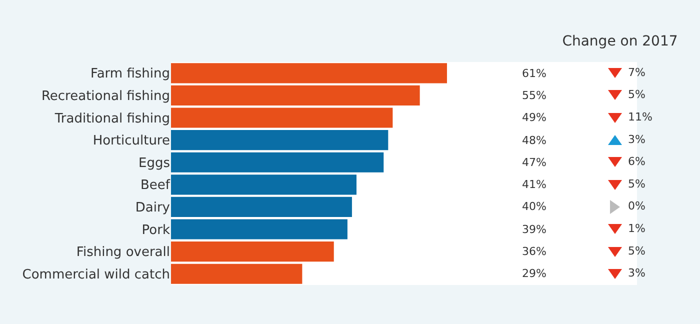  What do you see at coordinates (633, 72) in the screenshot?
I see `data-label: 7%` at bounding box center [633, 72].